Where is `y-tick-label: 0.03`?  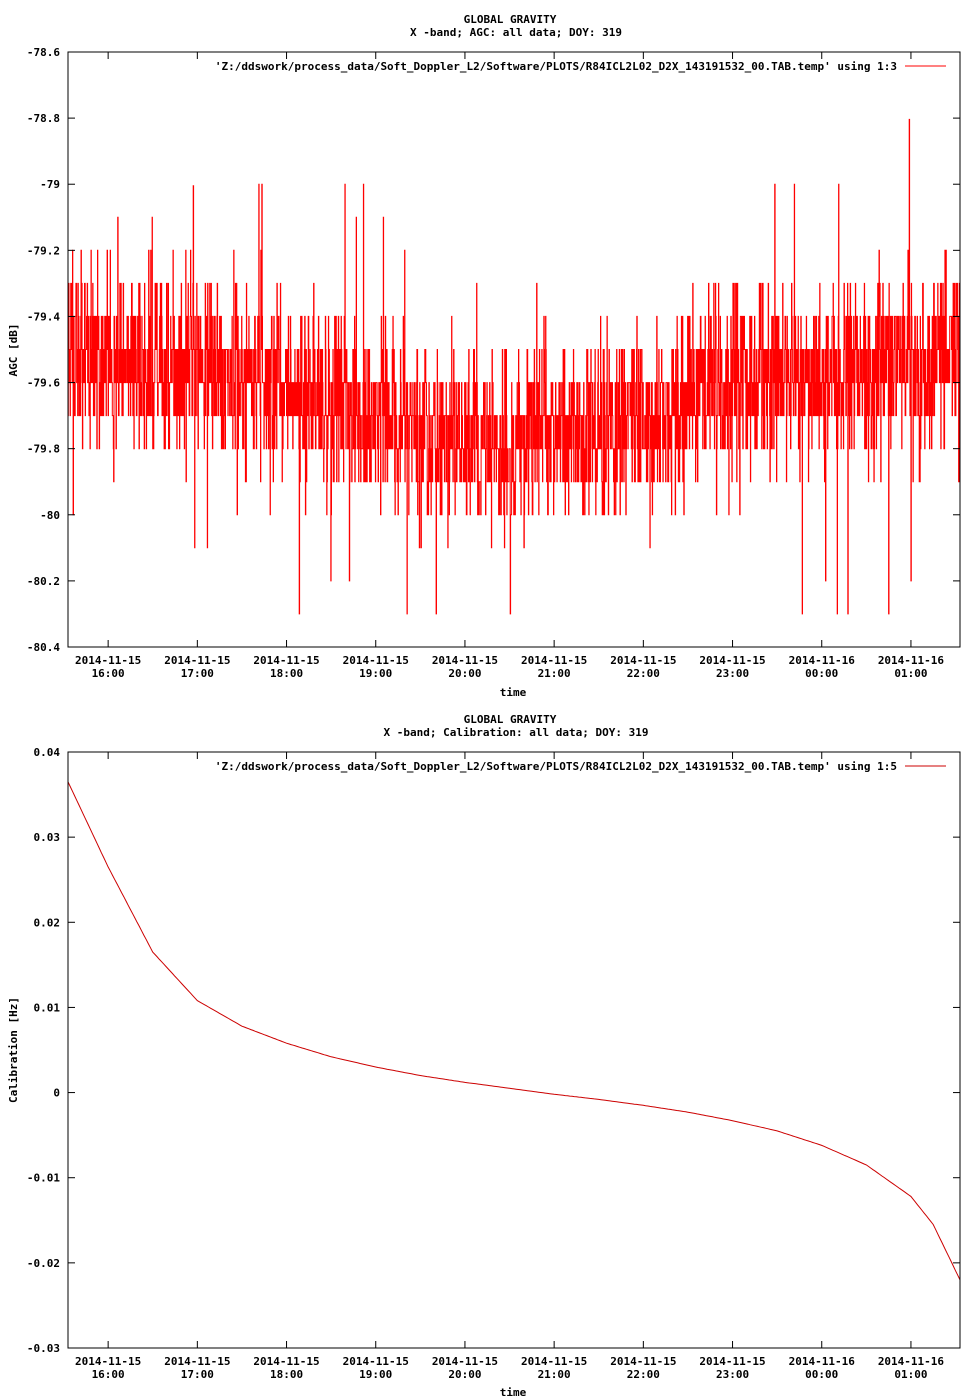
y-tick-label: 0.03 is located at coordinates (47, 837).